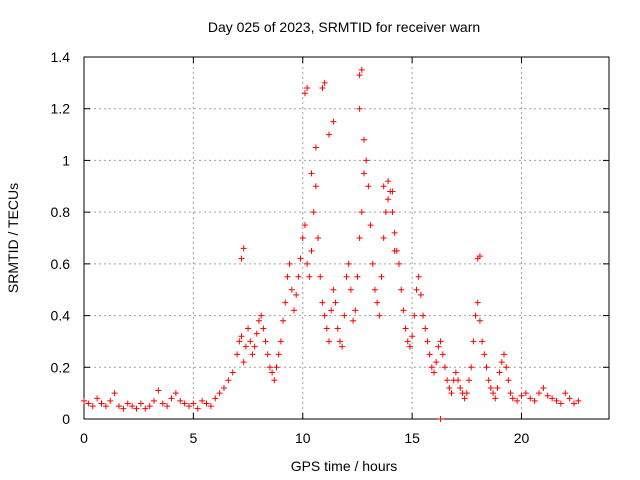  Describe the element at coordinates (412, 438) in the screenshot. I see `x-tick-label: 15` at that location.